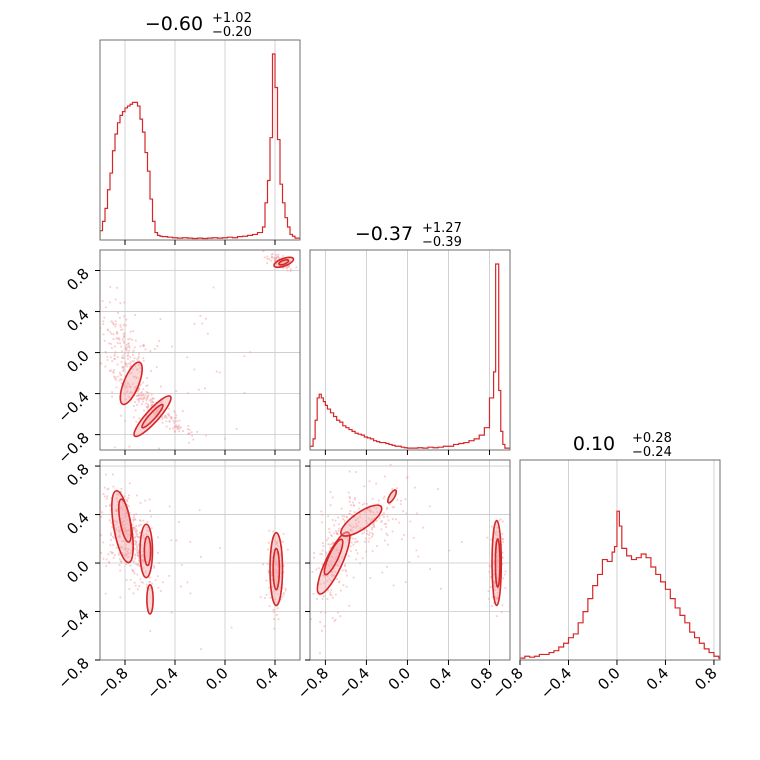  What do you see at coordinates (78, 572) in the screenshot?
I see `y-tick-label: 0.0` at bounding box center [78, 572].